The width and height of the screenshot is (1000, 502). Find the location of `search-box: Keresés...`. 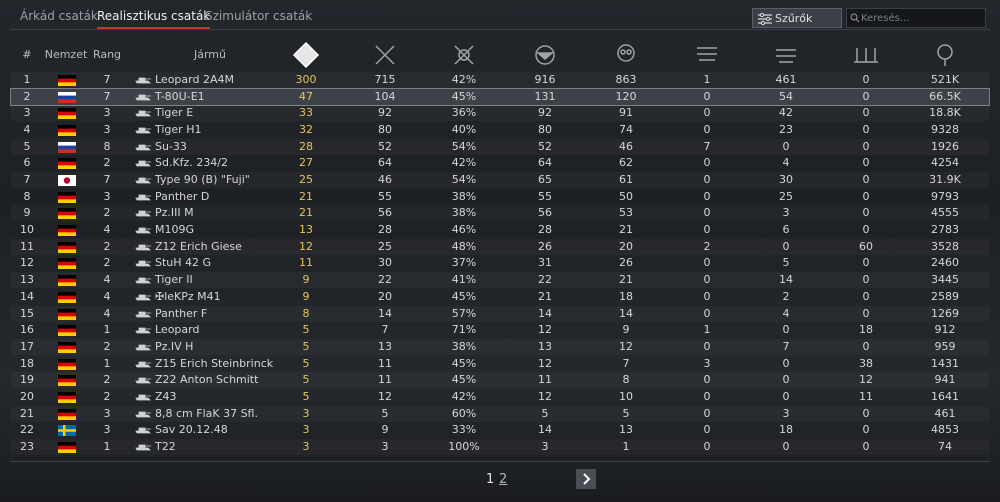

search-box: Keresés... is located at coordinates (916, 18).